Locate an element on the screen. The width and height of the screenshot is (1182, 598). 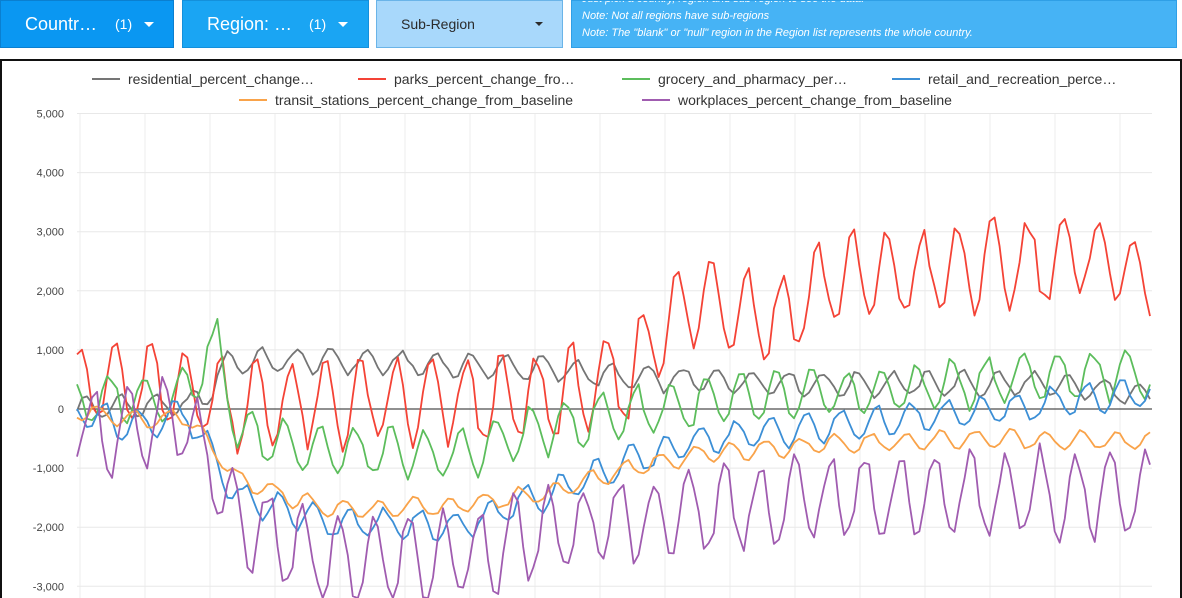
subregion-filter-dropdown: Sub-Region is located at coordinates (469, 24).